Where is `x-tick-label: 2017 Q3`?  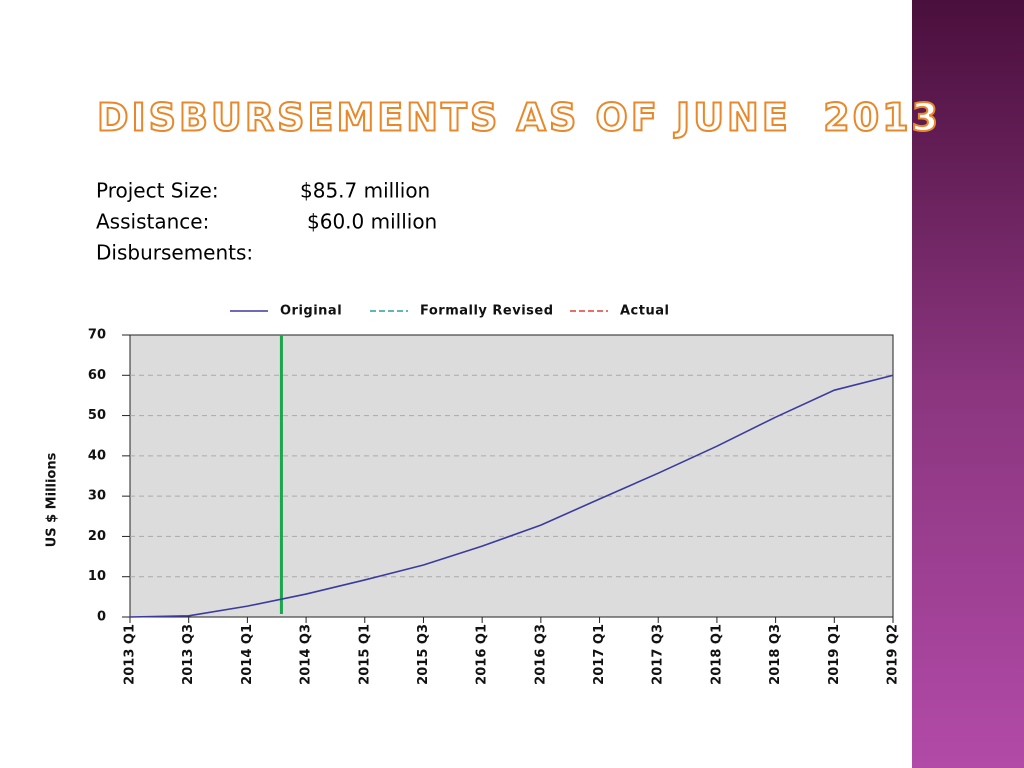
x-tick-label: 2017 Q3 is located at coordinates (658, 654).